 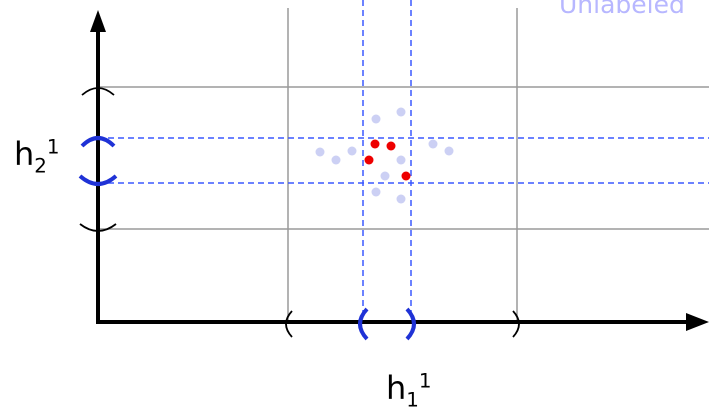 I want to click on y-bracket-bottom-black, so click(x=98, y=227).